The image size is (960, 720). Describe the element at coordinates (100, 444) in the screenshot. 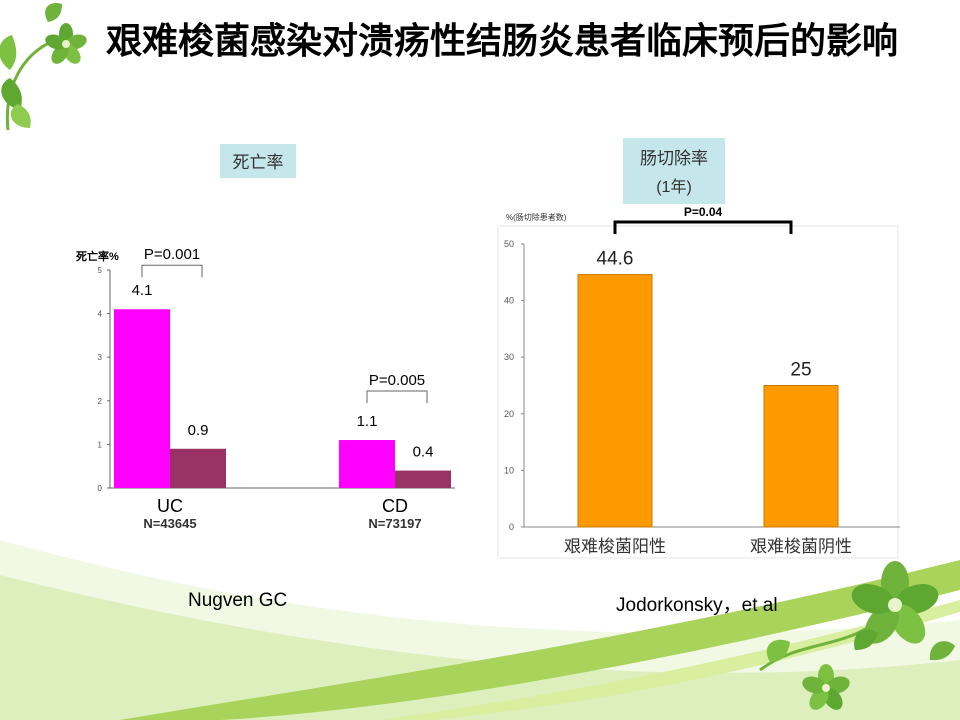

I see `y-tick-label: 1` at that location.